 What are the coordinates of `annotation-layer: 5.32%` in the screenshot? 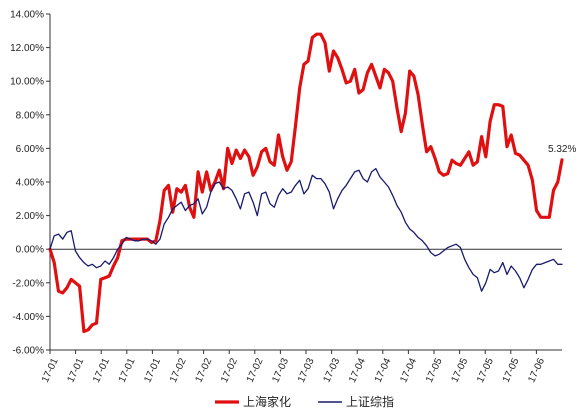 It's located at (562, 149).